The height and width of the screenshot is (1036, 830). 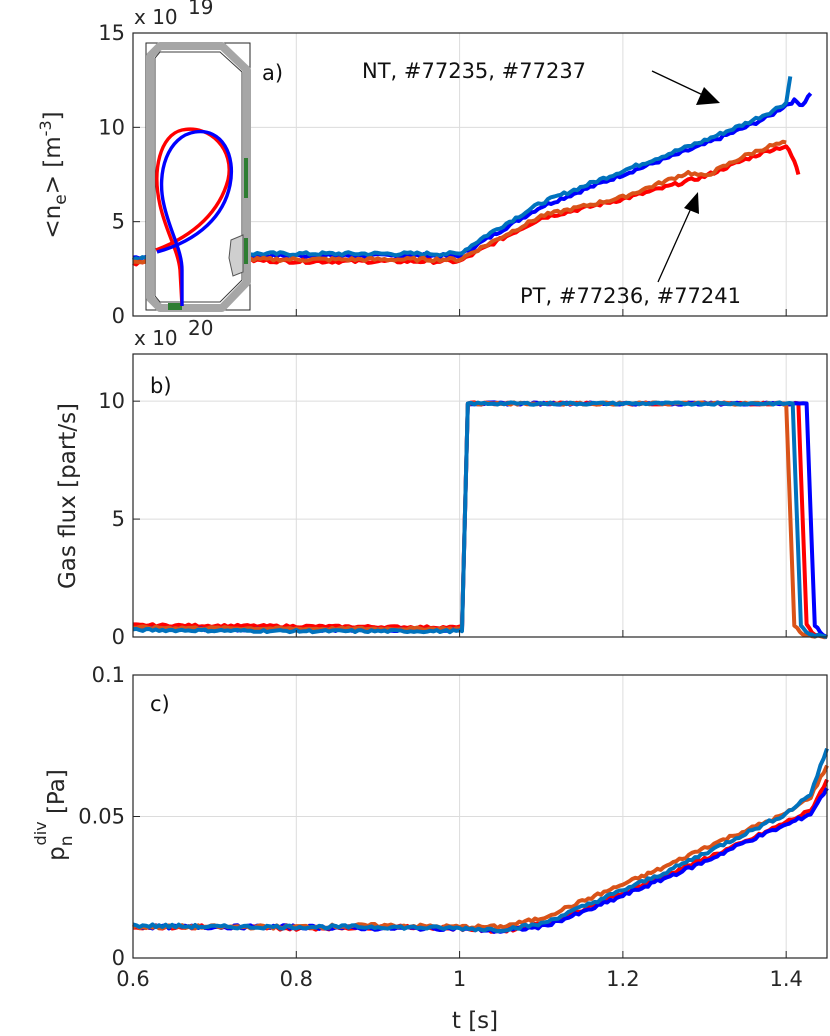 I want to click on panel-c-ylabel: pndiv [Pa], so click(x=54, y=815).